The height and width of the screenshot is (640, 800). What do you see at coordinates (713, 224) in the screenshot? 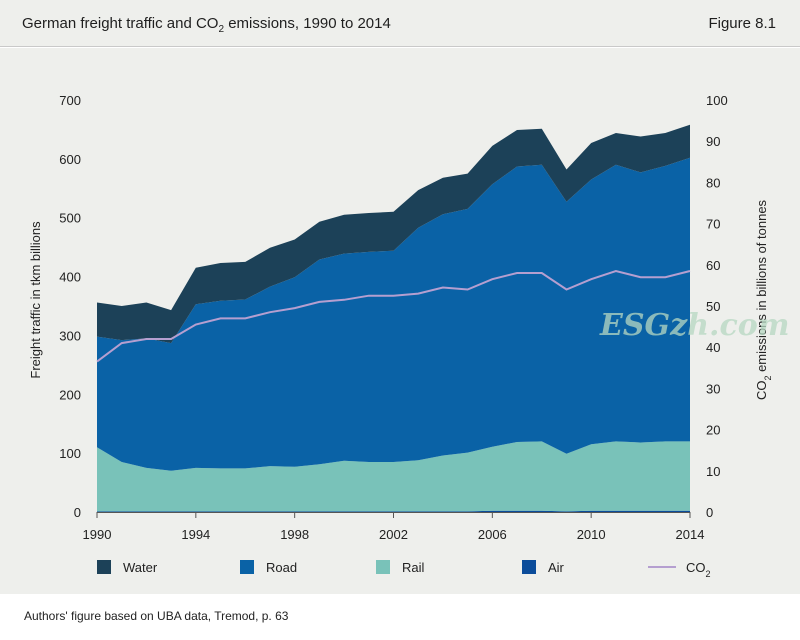
I see `y2-tick-label: 70` at bounding box center [713, 224].